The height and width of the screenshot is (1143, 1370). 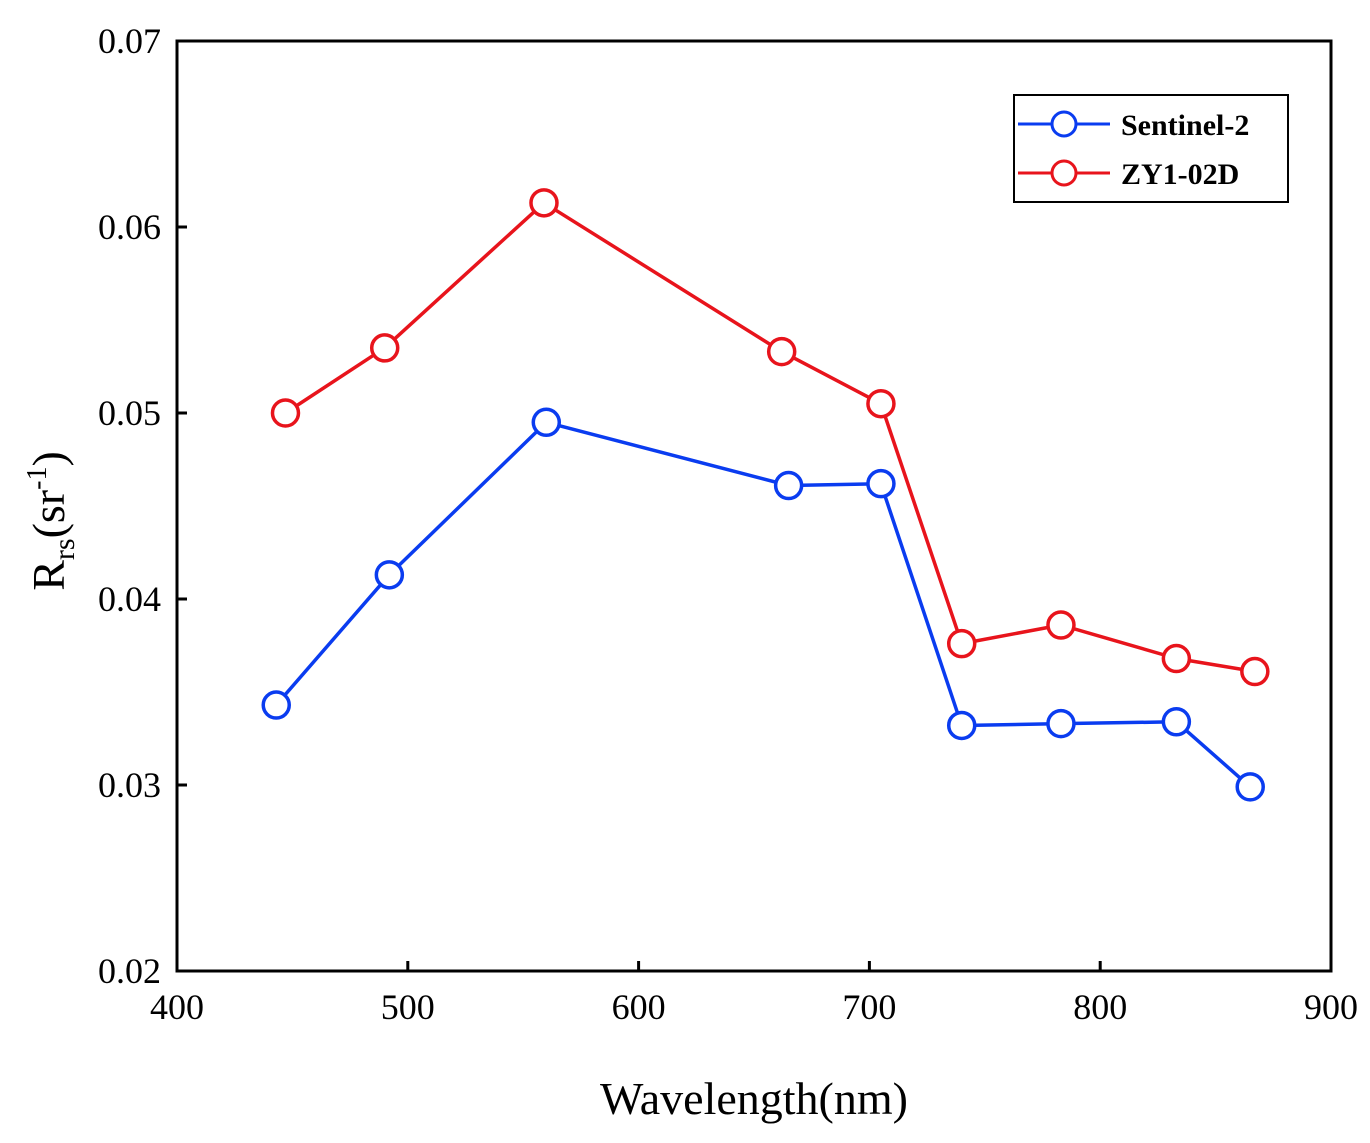 What do you see at coordinates (869, 1007) in the screenshot?
I see `x-tick-label: 700` at bounding box center [869, 1007].